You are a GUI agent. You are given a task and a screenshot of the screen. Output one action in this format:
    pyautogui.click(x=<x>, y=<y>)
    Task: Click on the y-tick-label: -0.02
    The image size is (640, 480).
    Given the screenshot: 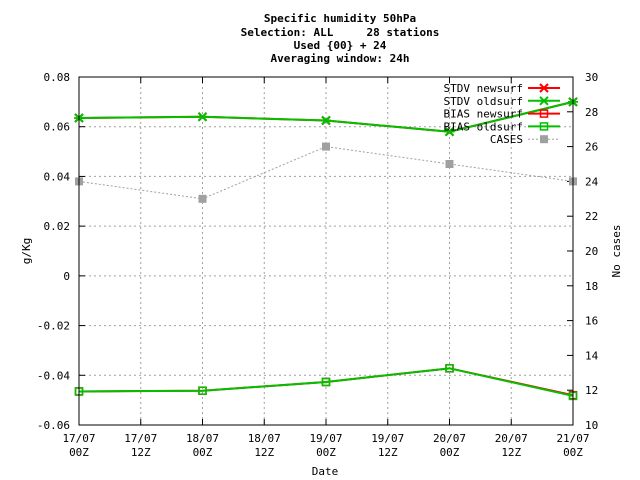 What is the action you would take?
    pyautogui.click(x=53, y=326)
    